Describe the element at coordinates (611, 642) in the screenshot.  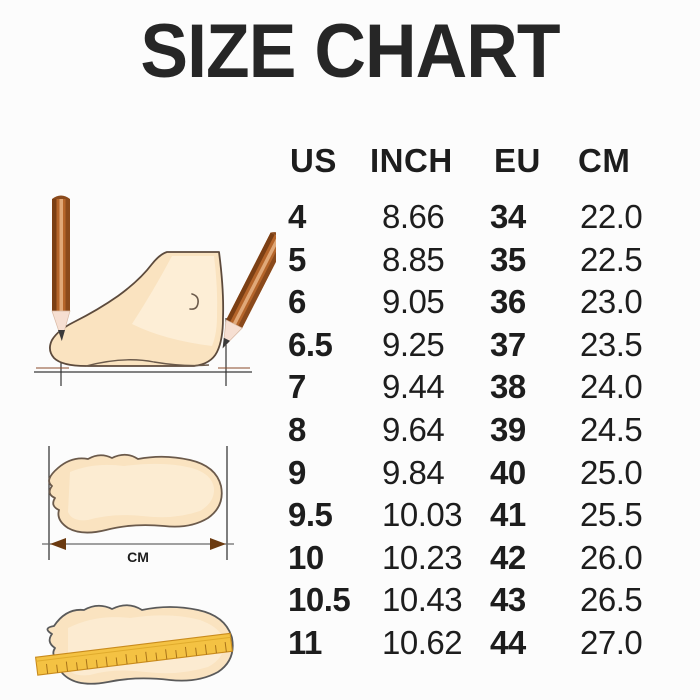
I see `cell-cm: 27.0` at that location.